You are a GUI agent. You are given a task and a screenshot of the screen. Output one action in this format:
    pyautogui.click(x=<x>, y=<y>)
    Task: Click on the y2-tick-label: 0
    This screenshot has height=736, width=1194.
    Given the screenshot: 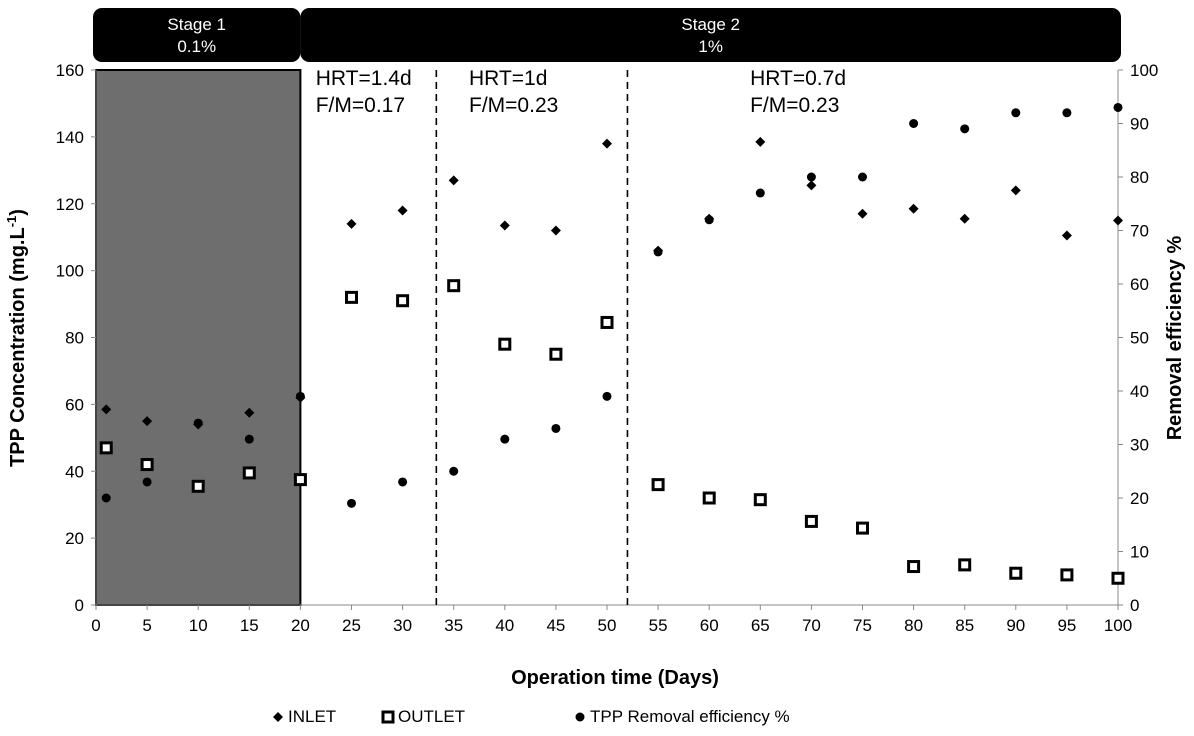 What is the action you would take?
    pyautogui.click(x=1134, y=605)
    